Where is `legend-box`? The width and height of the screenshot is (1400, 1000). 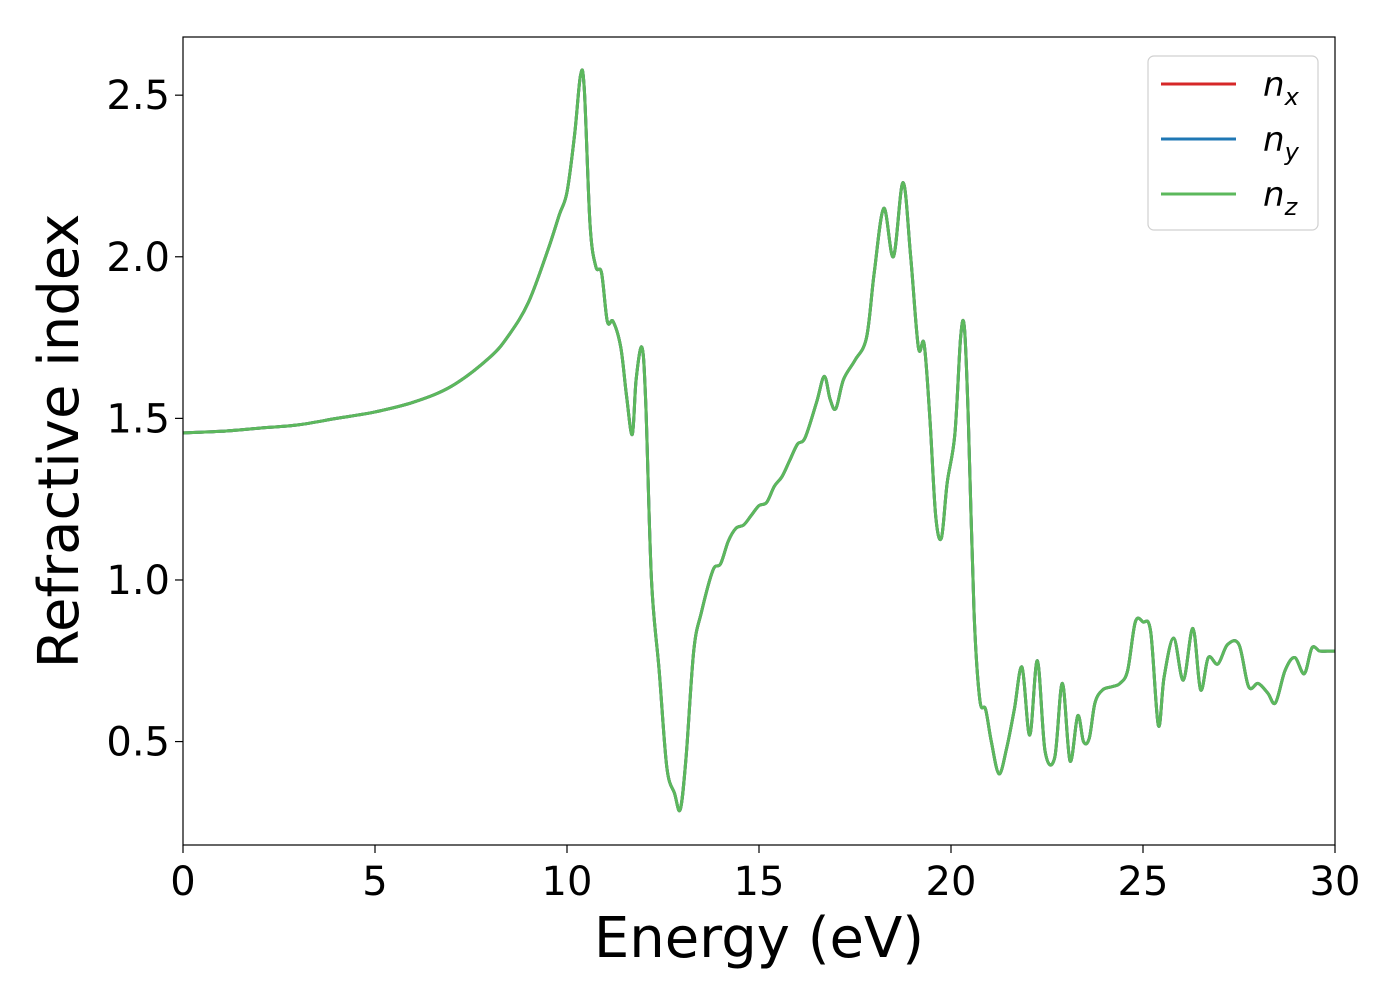
legend-box is located at coordinates (1233, 143).